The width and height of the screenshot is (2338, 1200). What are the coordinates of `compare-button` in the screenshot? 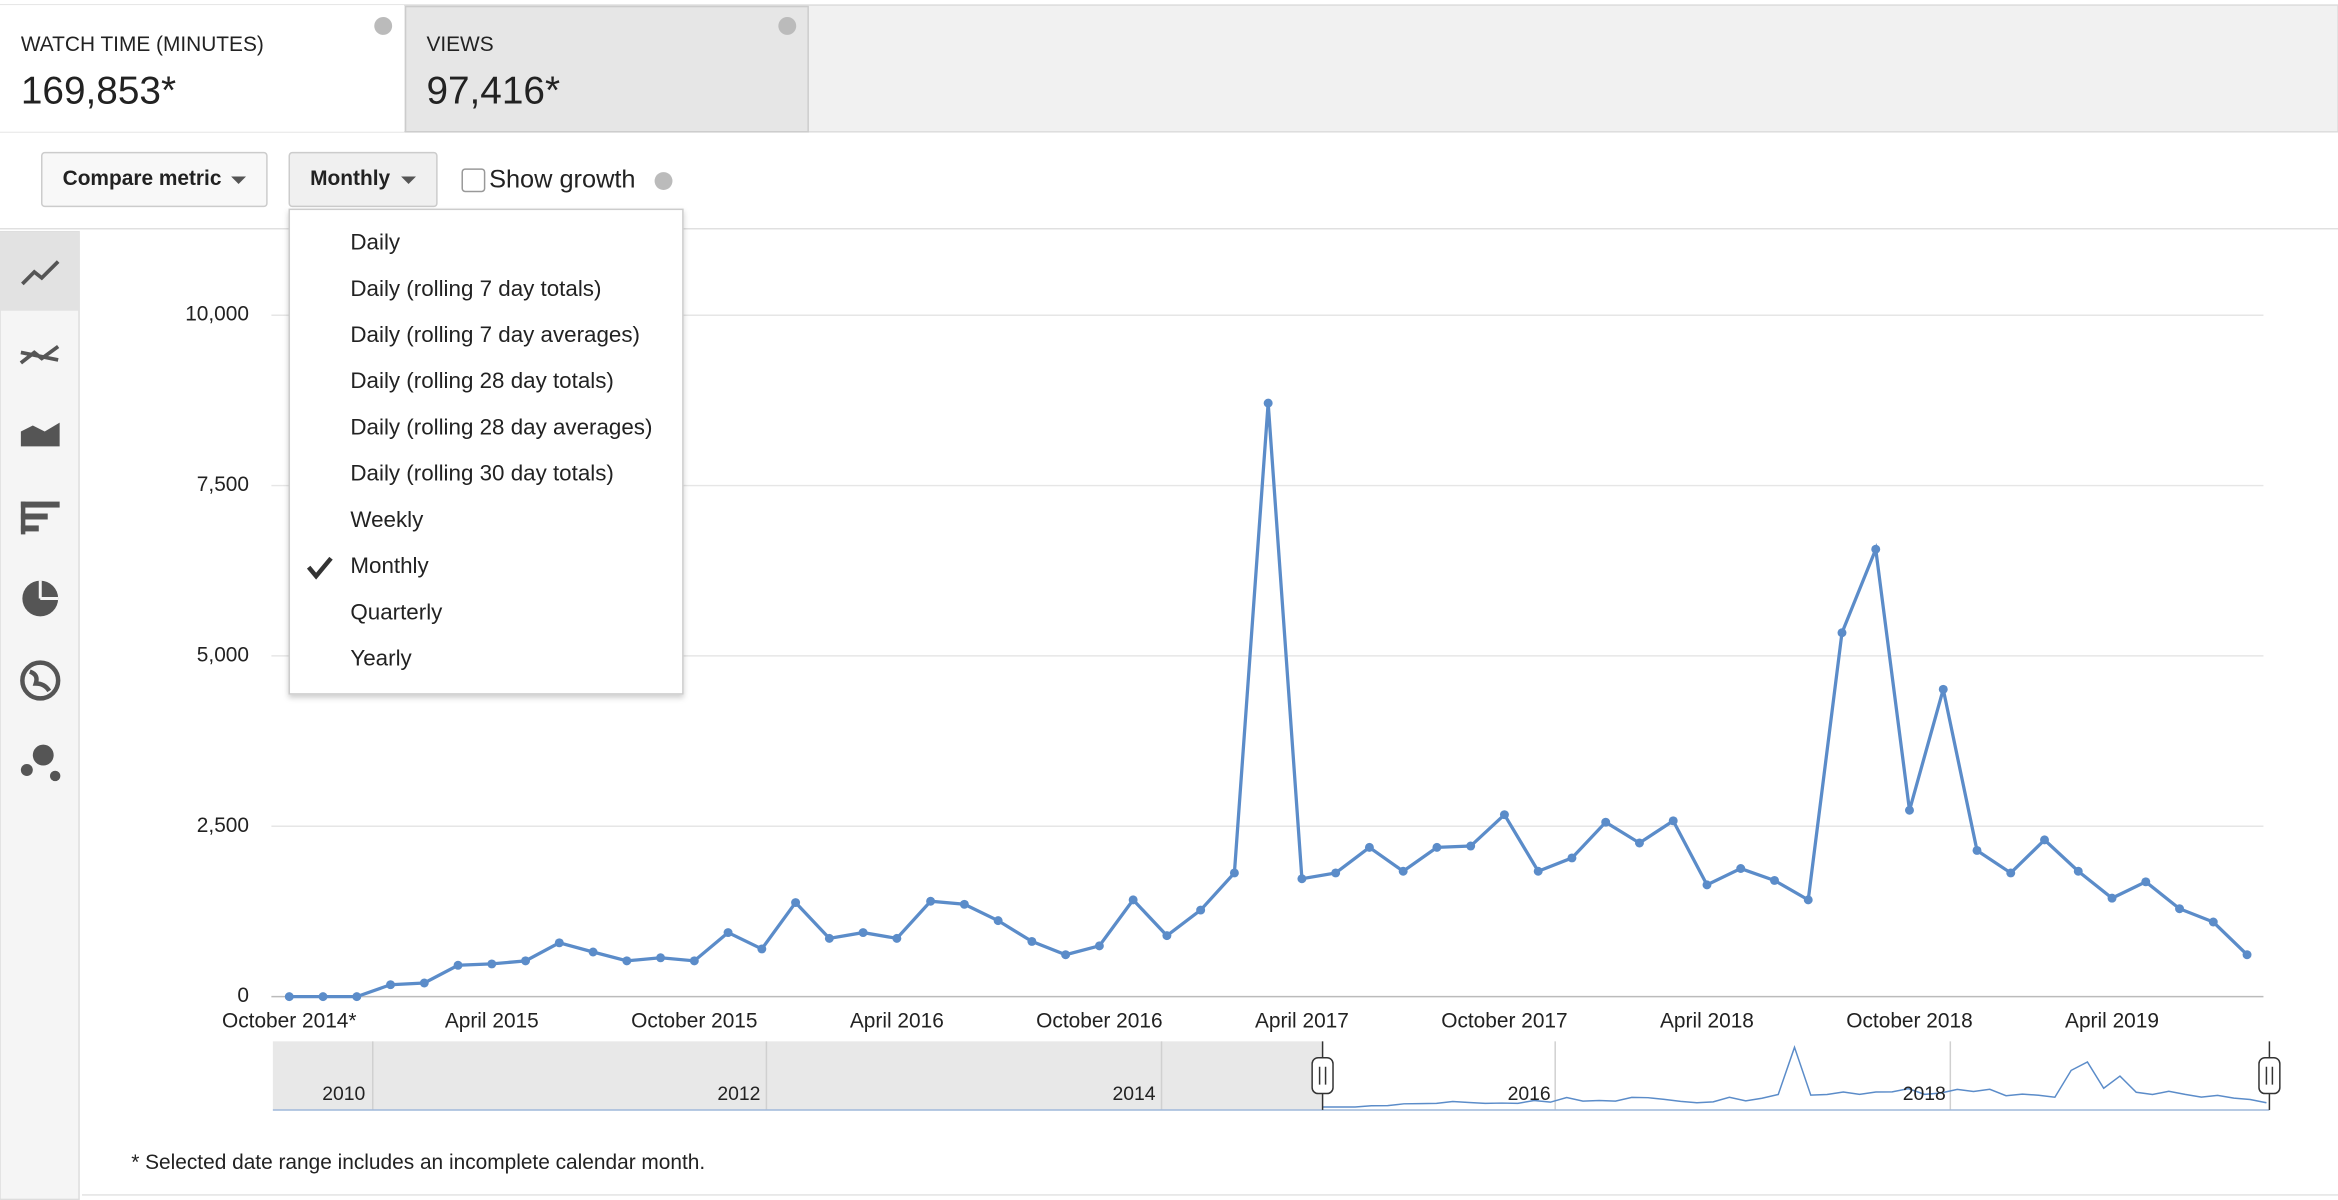 It's located at (154, 179).